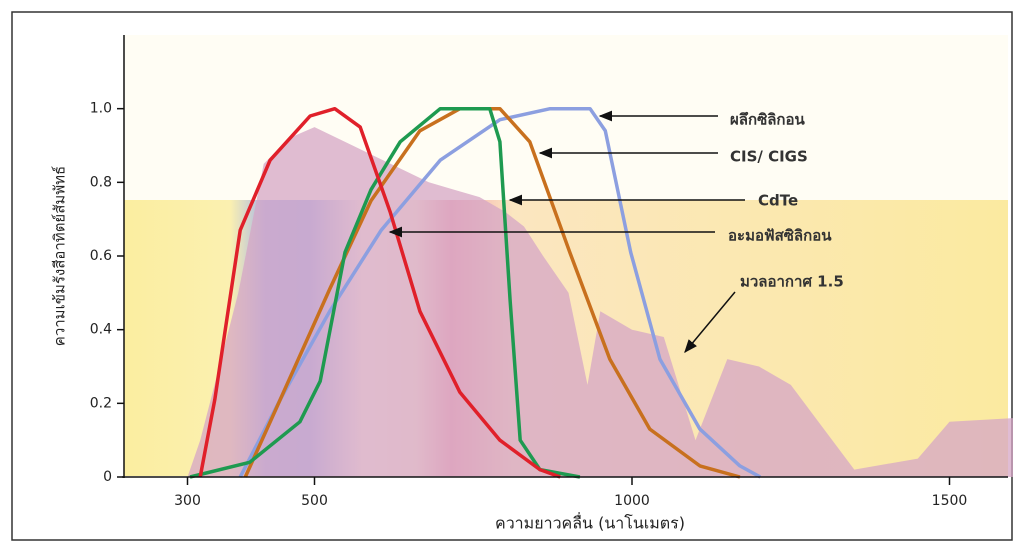 The width and height of the screenshot is (1024, 546). Describe the element at coordinates (710, 322) in the screenshot. I see `annotation-arrow` at that location.